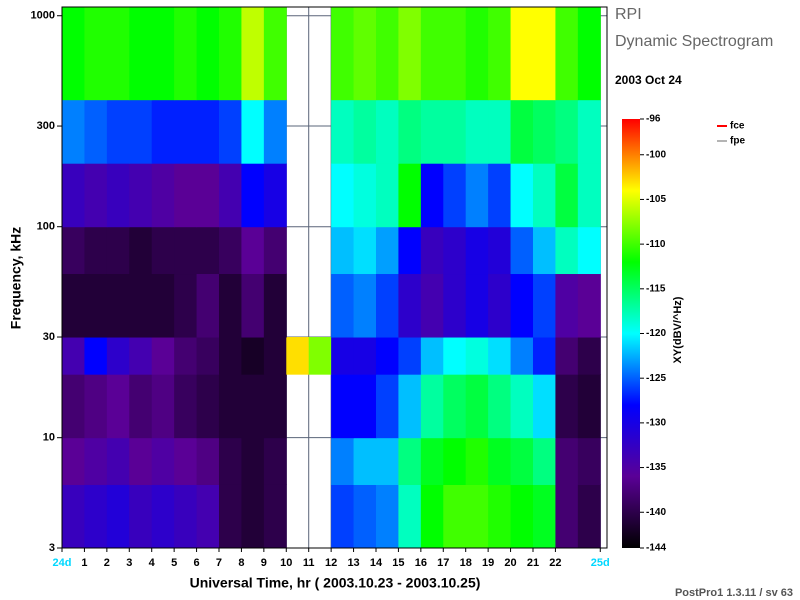 The image size is (800, 600). Describe the element at coordinates (737, 126) in the screenshot. I see `legend-label: fce` at that location.